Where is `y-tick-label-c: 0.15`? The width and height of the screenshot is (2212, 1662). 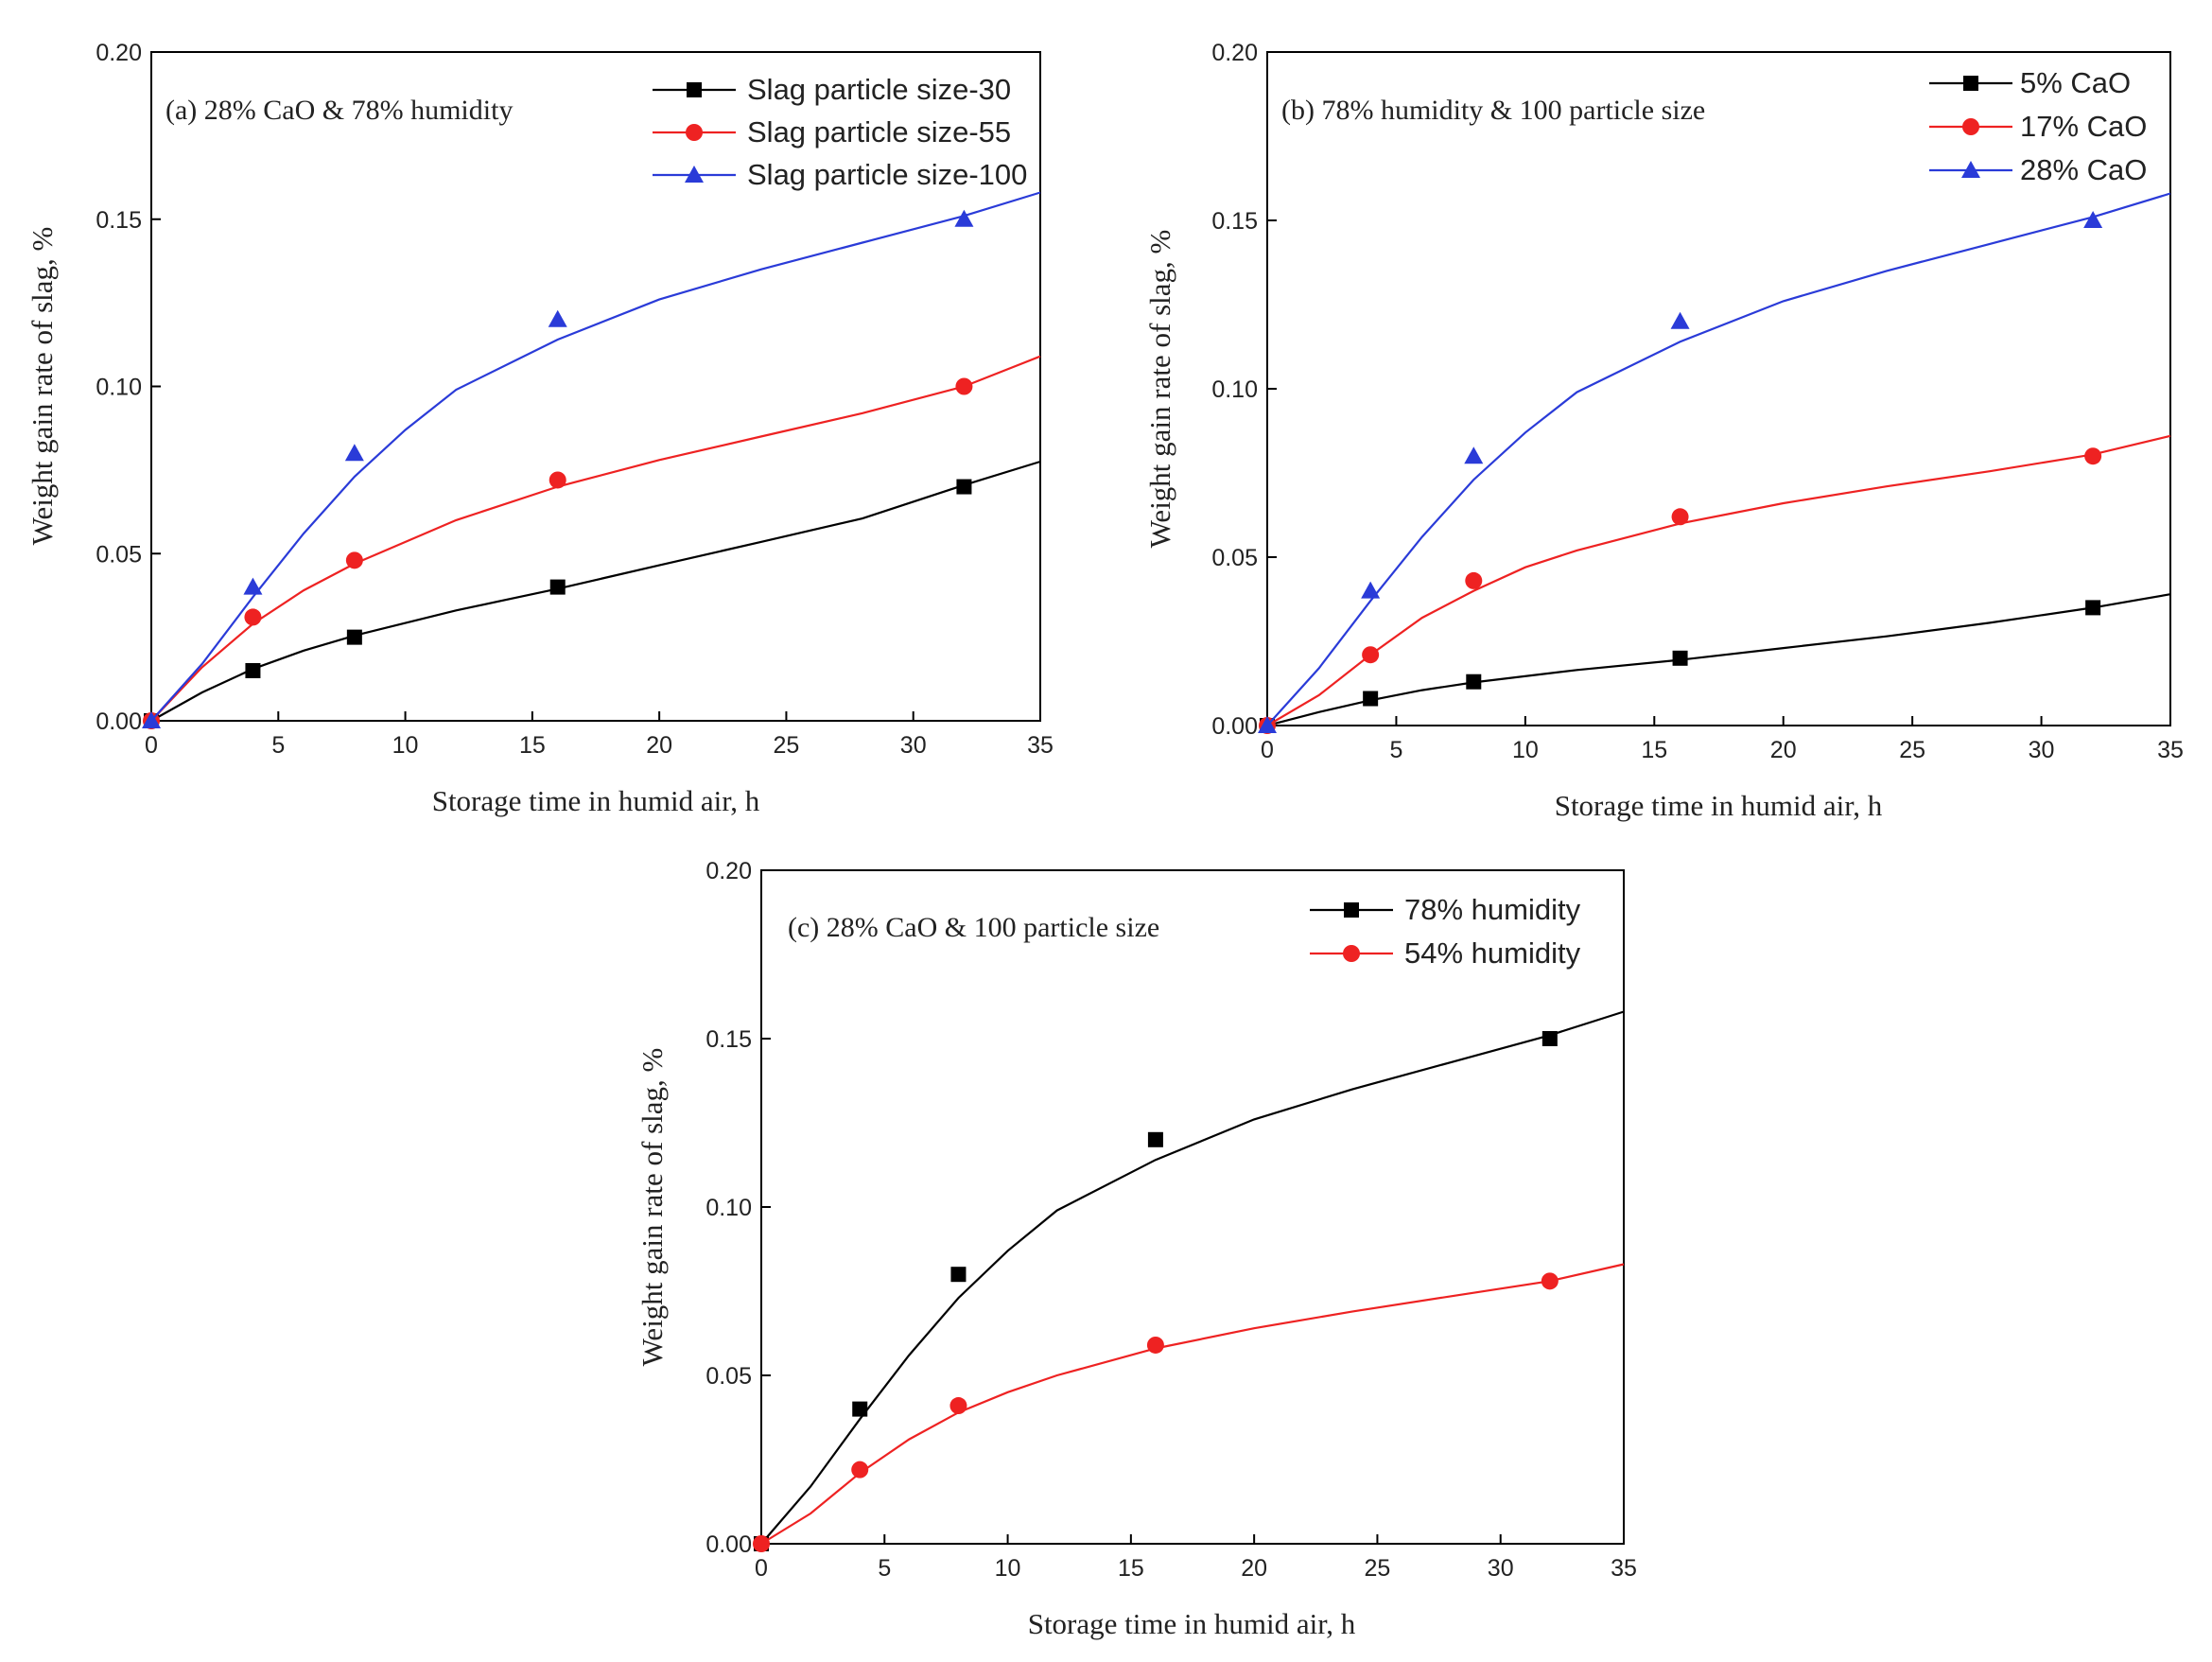 y-tick-label-c: 0.15 is located at coordinates (728, 1039).